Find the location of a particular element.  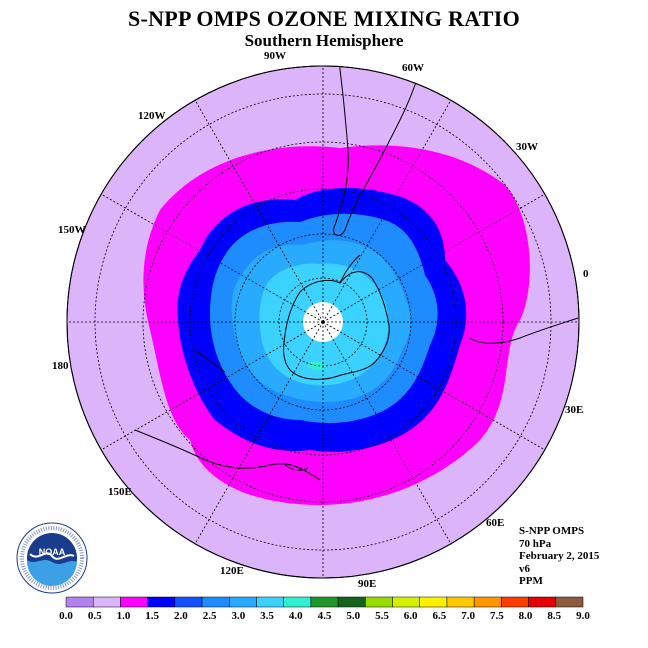

tasmania is located at coordinates (296, 467).